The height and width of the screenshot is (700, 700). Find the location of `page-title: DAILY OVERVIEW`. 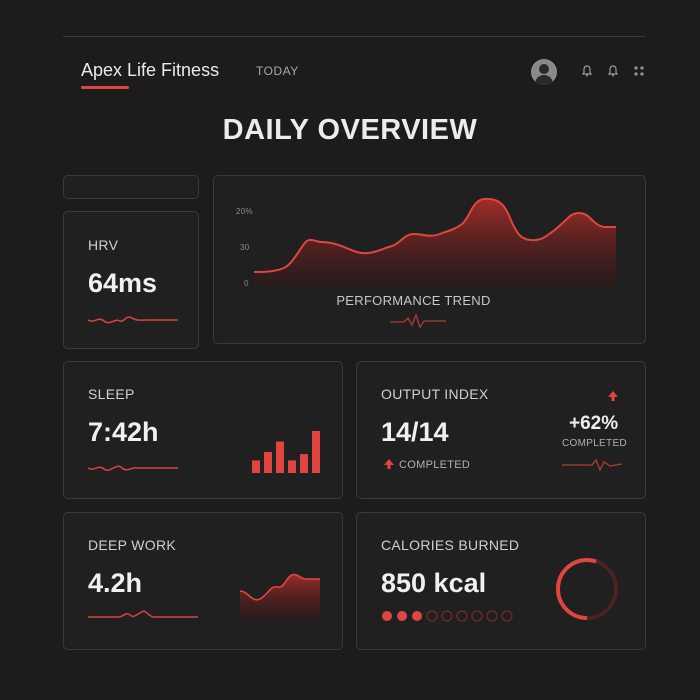

page-title: DAILY OVERVIEW is located at coordinates (350, 130).